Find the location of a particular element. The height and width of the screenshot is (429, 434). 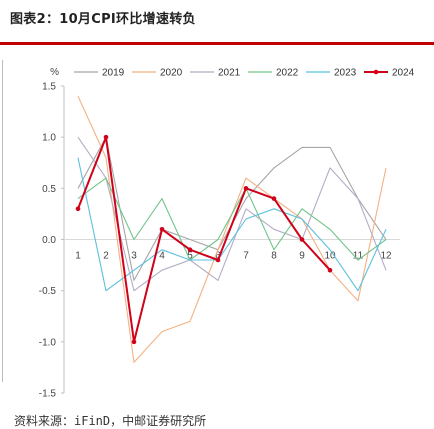

x-tick-label: 9 is located at coordinates (302, 256).